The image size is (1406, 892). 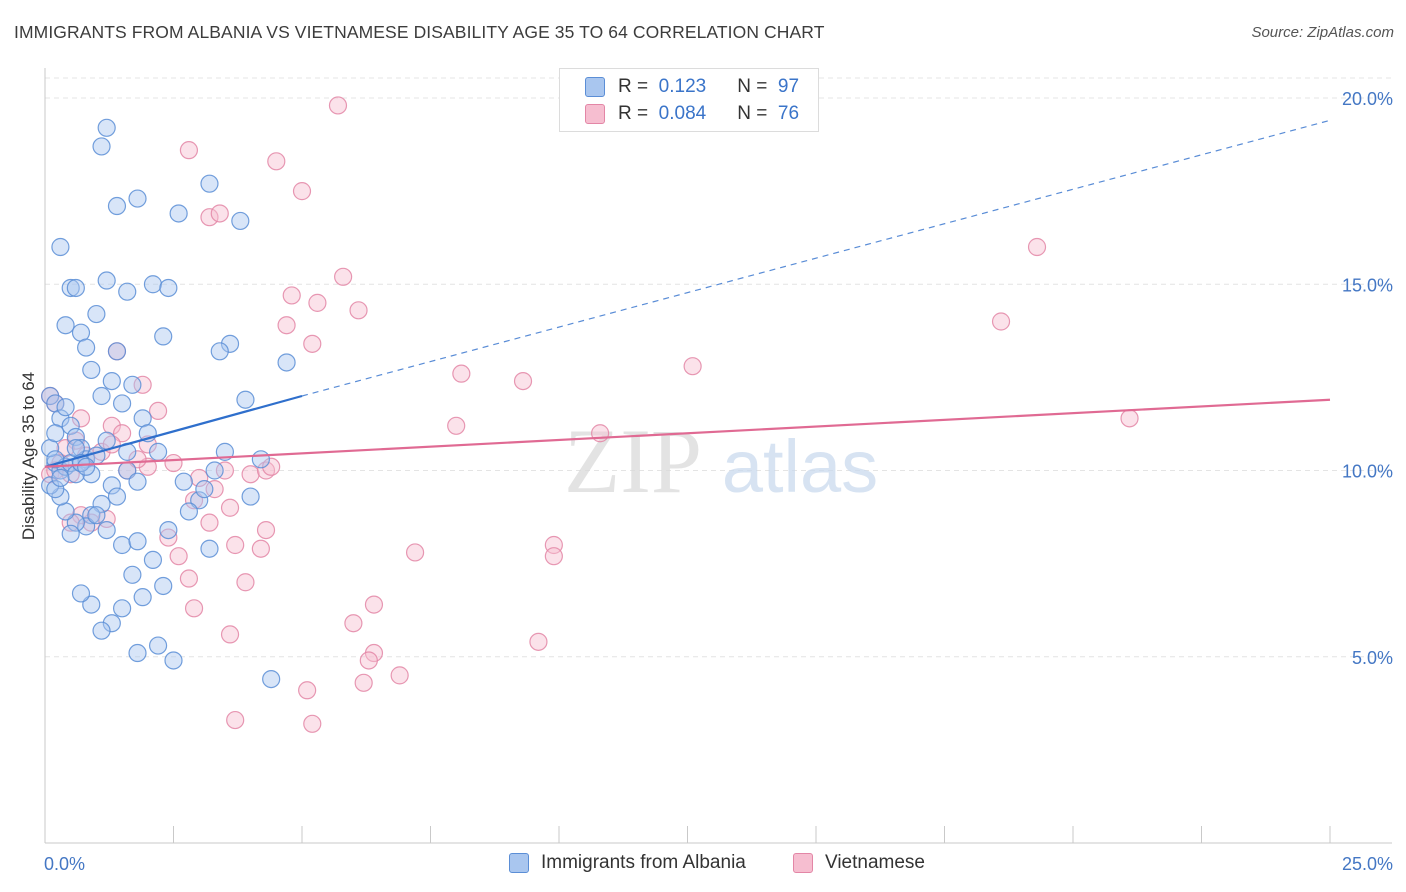 I want to click on legend-vietnamese-stats: R = 0.084 N = 76, so click(x=708, y=114).